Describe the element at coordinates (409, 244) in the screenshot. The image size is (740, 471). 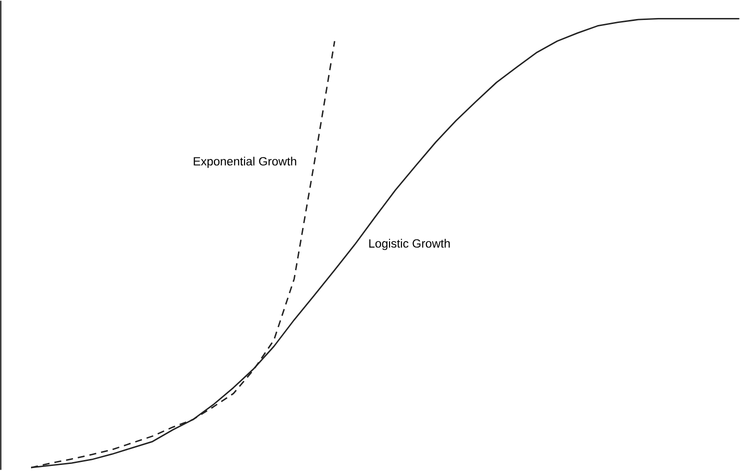
I see `series-label: Logistic Growth` at that location.